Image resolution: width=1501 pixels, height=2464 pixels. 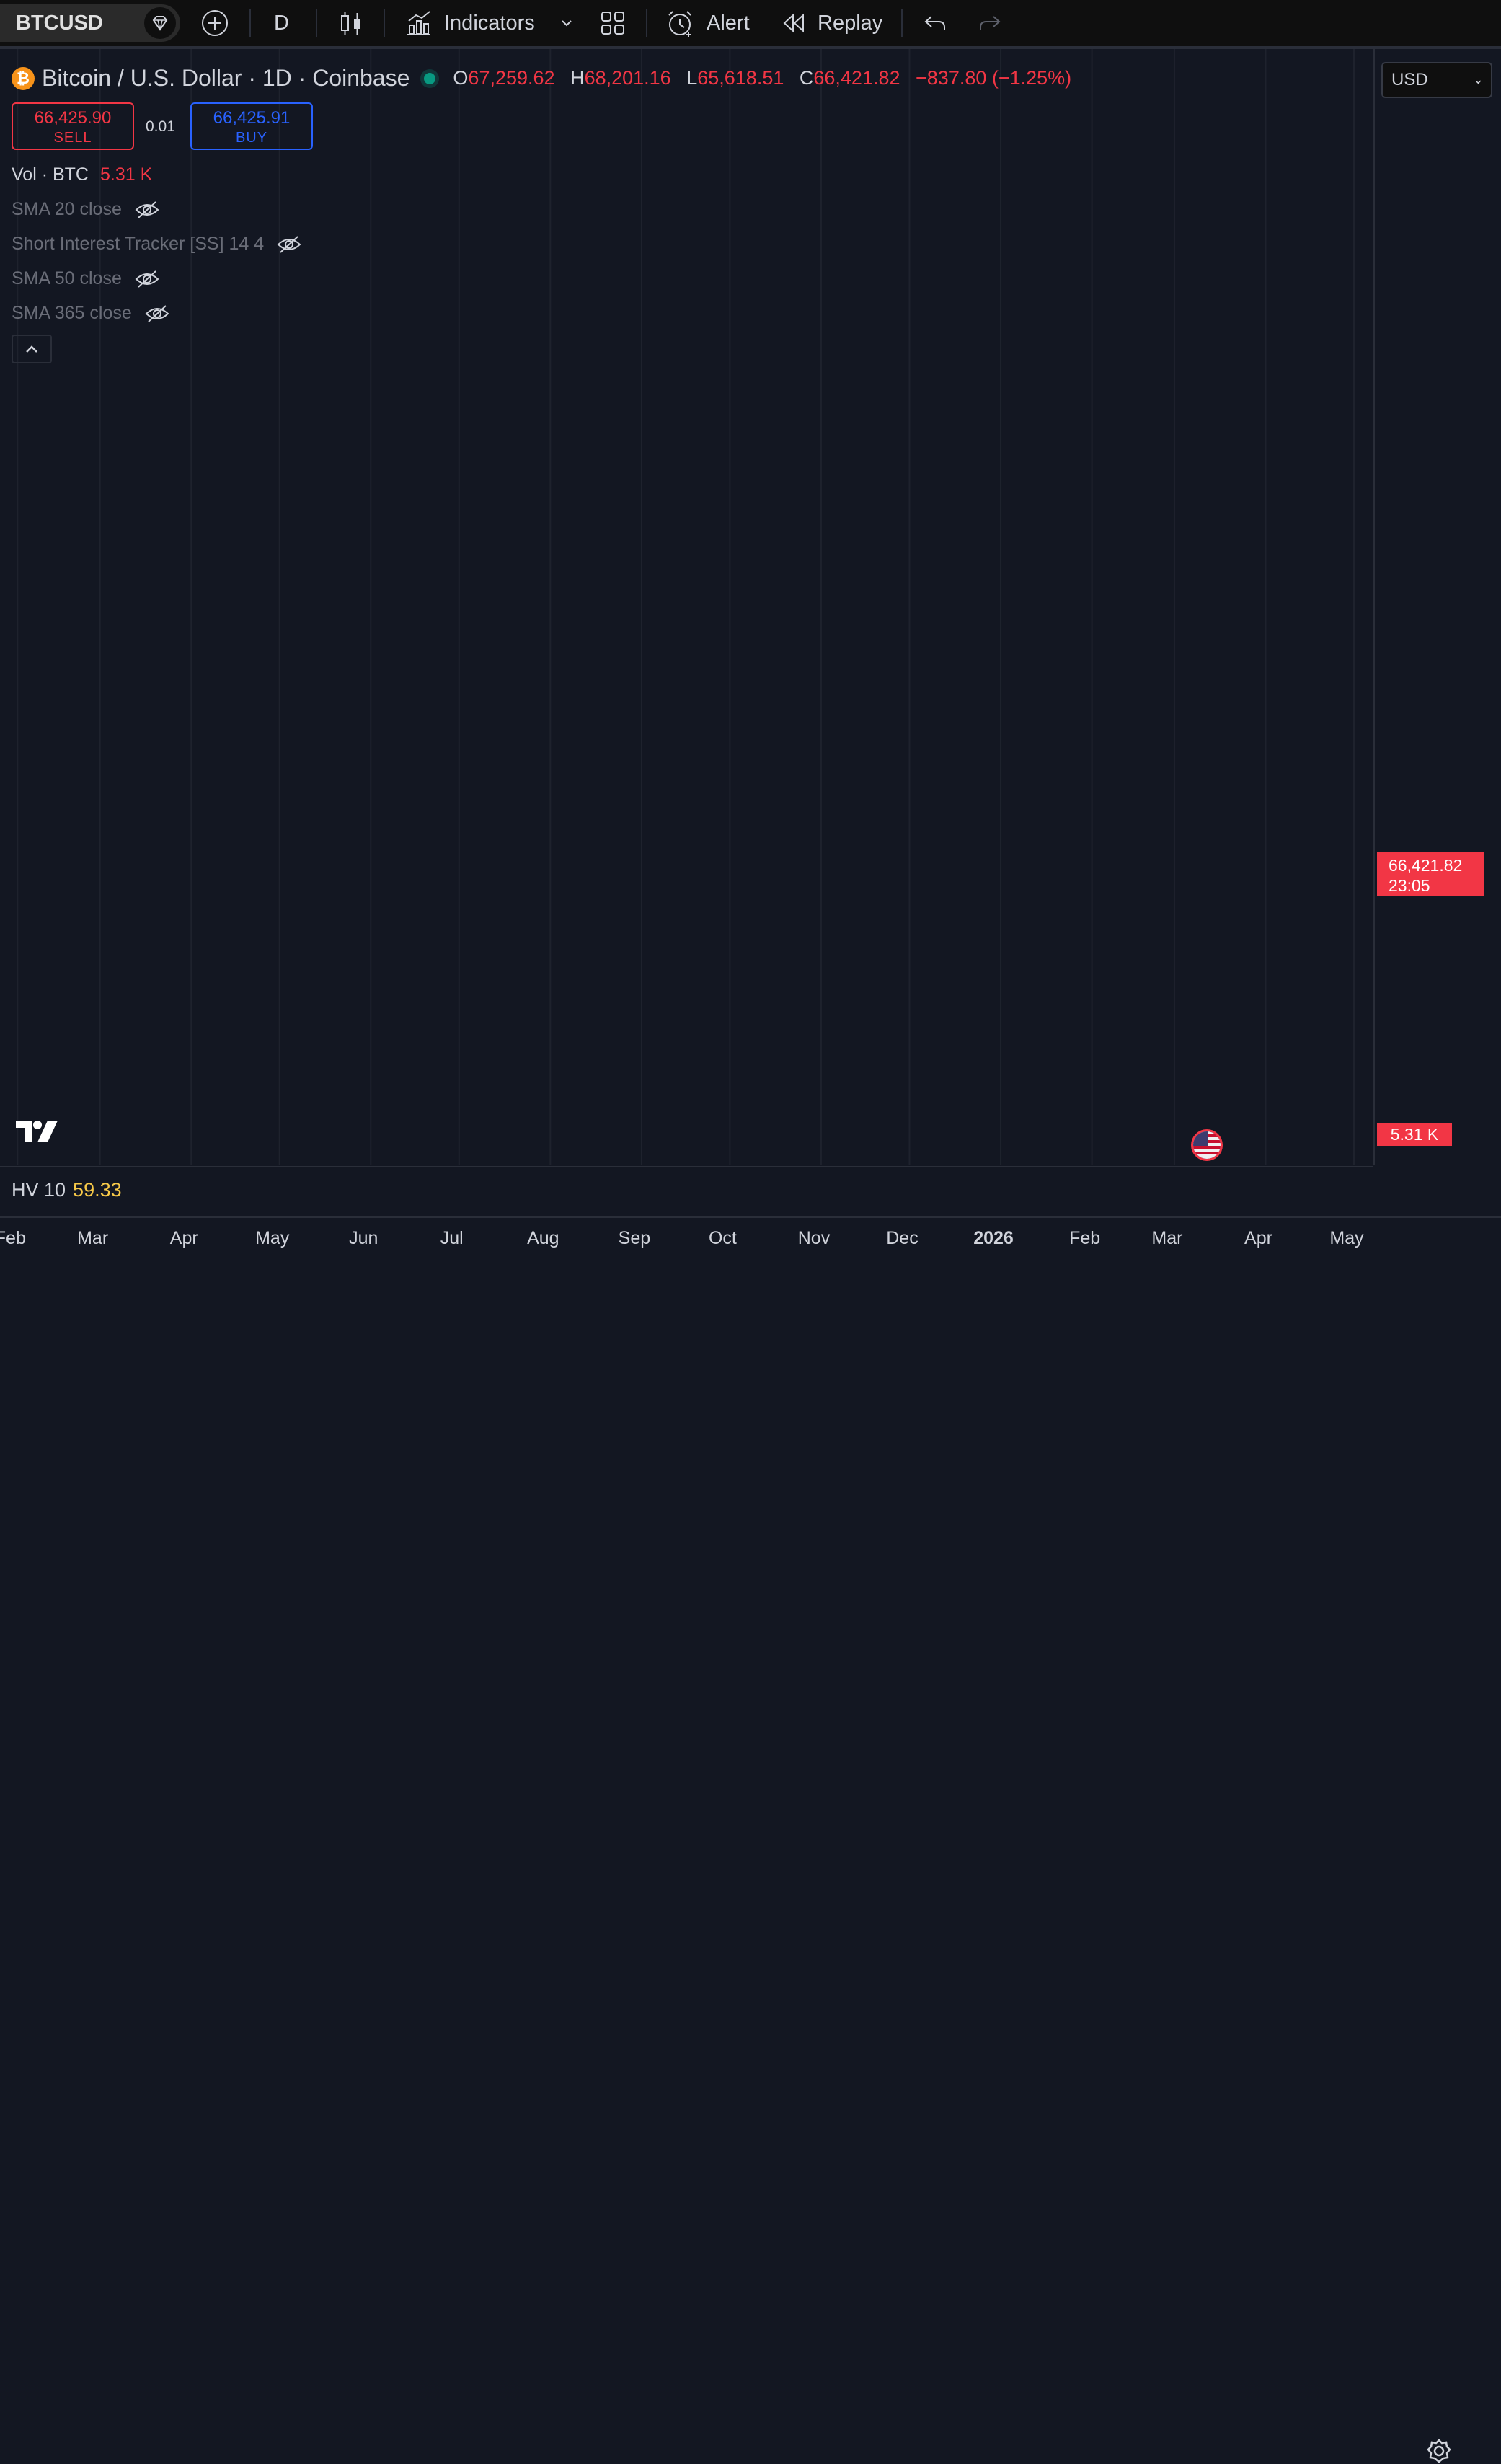 I want to click on indicator-label: Short Interest Tracker [SS] 14 4, so click(x=138, y=244).